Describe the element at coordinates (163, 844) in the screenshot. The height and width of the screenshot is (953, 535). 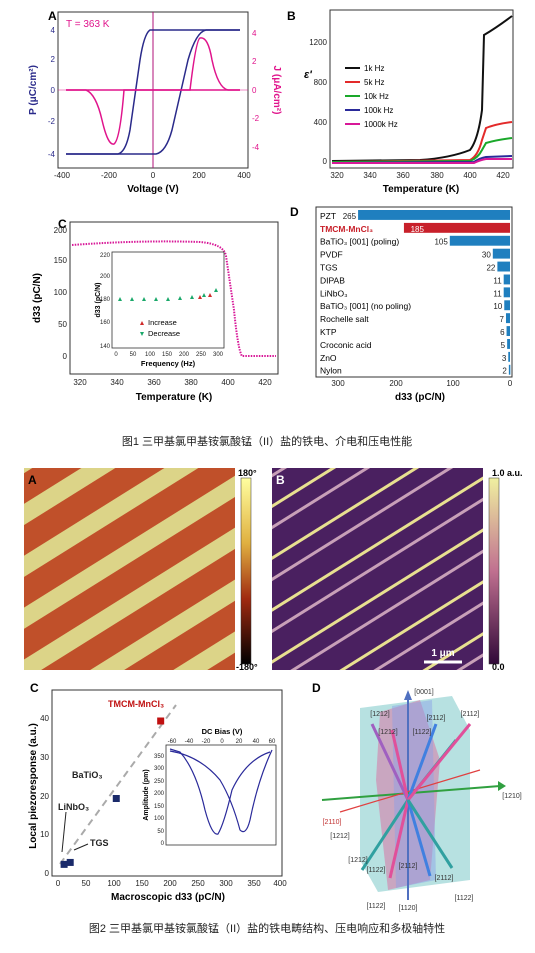
I see `inset-y-tick: 0` at that location.